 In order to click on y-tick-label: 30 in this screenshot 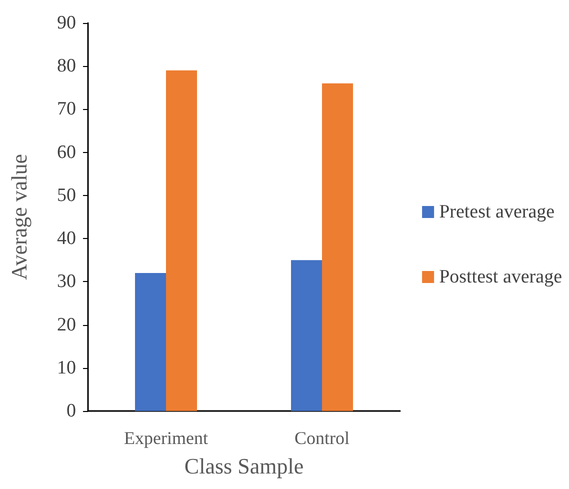, I will do `click(66, 281)`.